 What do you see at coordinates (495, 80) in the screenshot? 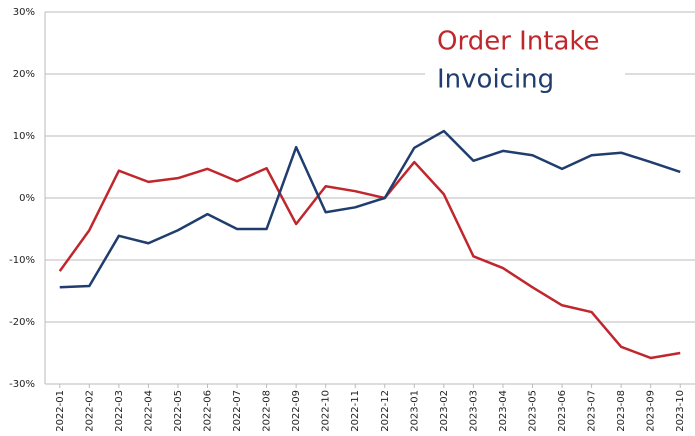
I see `legend-label: Invoicing` at bounding box center [495, 80].